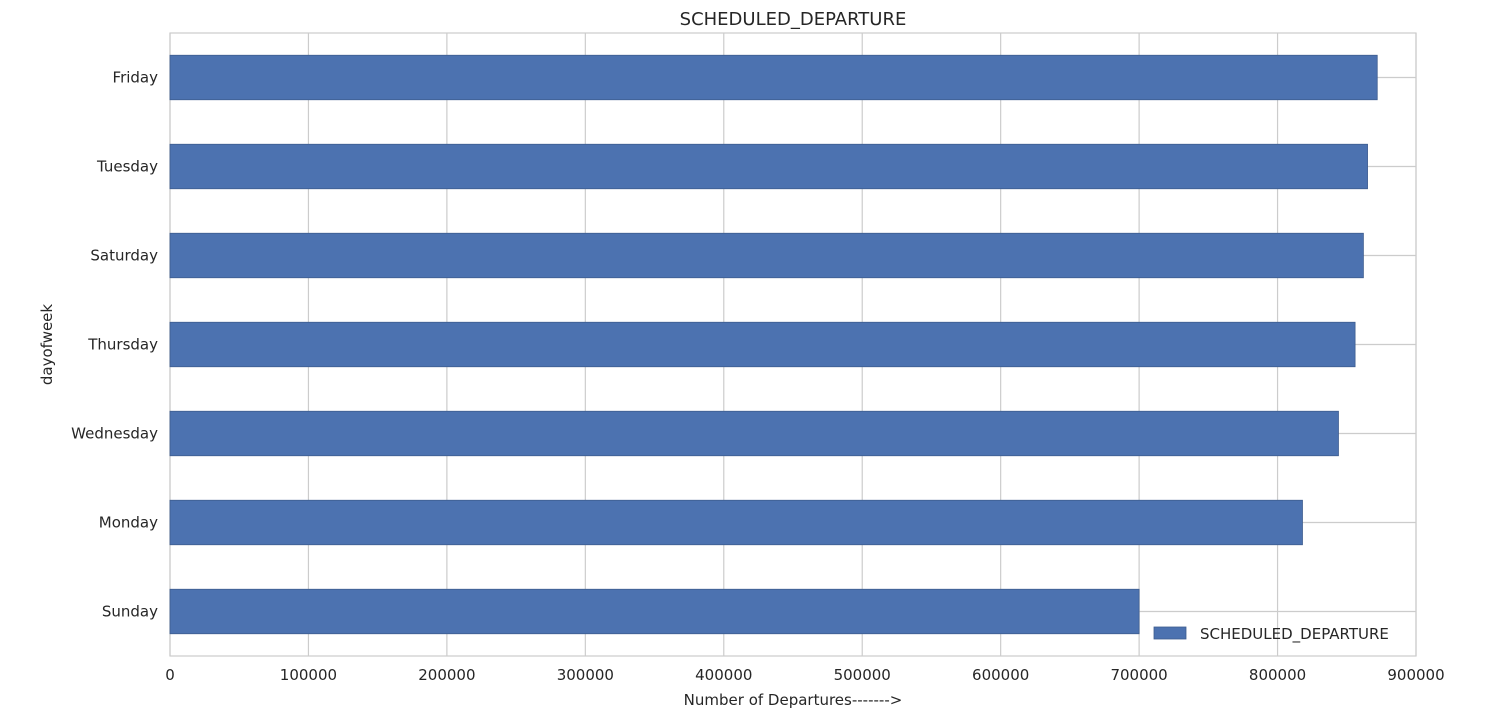  Describe the element at coordinates (736, 522) in the screenshot. I see `bar-monday` at that location.